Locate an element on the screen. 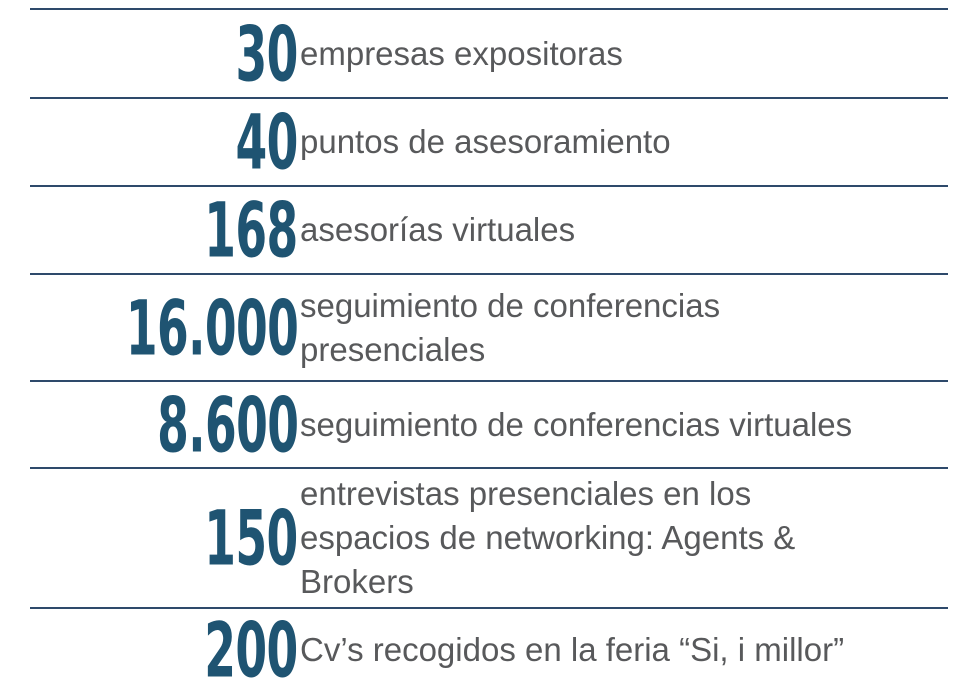  description-line: espacios de networking: Agents & is located at coordinates (548, 537).